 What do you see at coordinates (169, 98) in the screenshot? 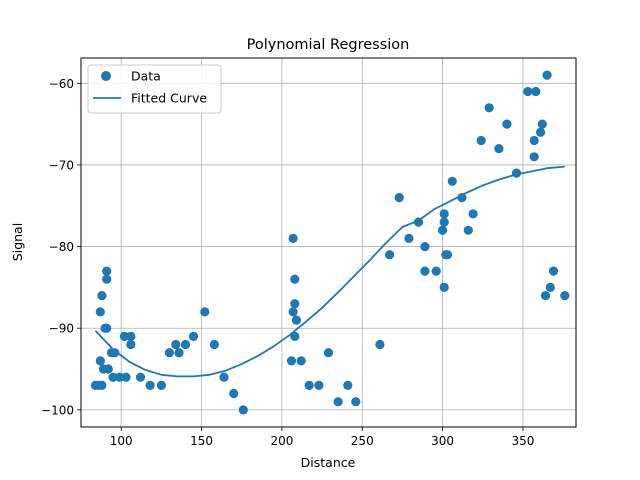
I see `legend-curve-label: Fitted Curve` at bounding box center [169, 98].